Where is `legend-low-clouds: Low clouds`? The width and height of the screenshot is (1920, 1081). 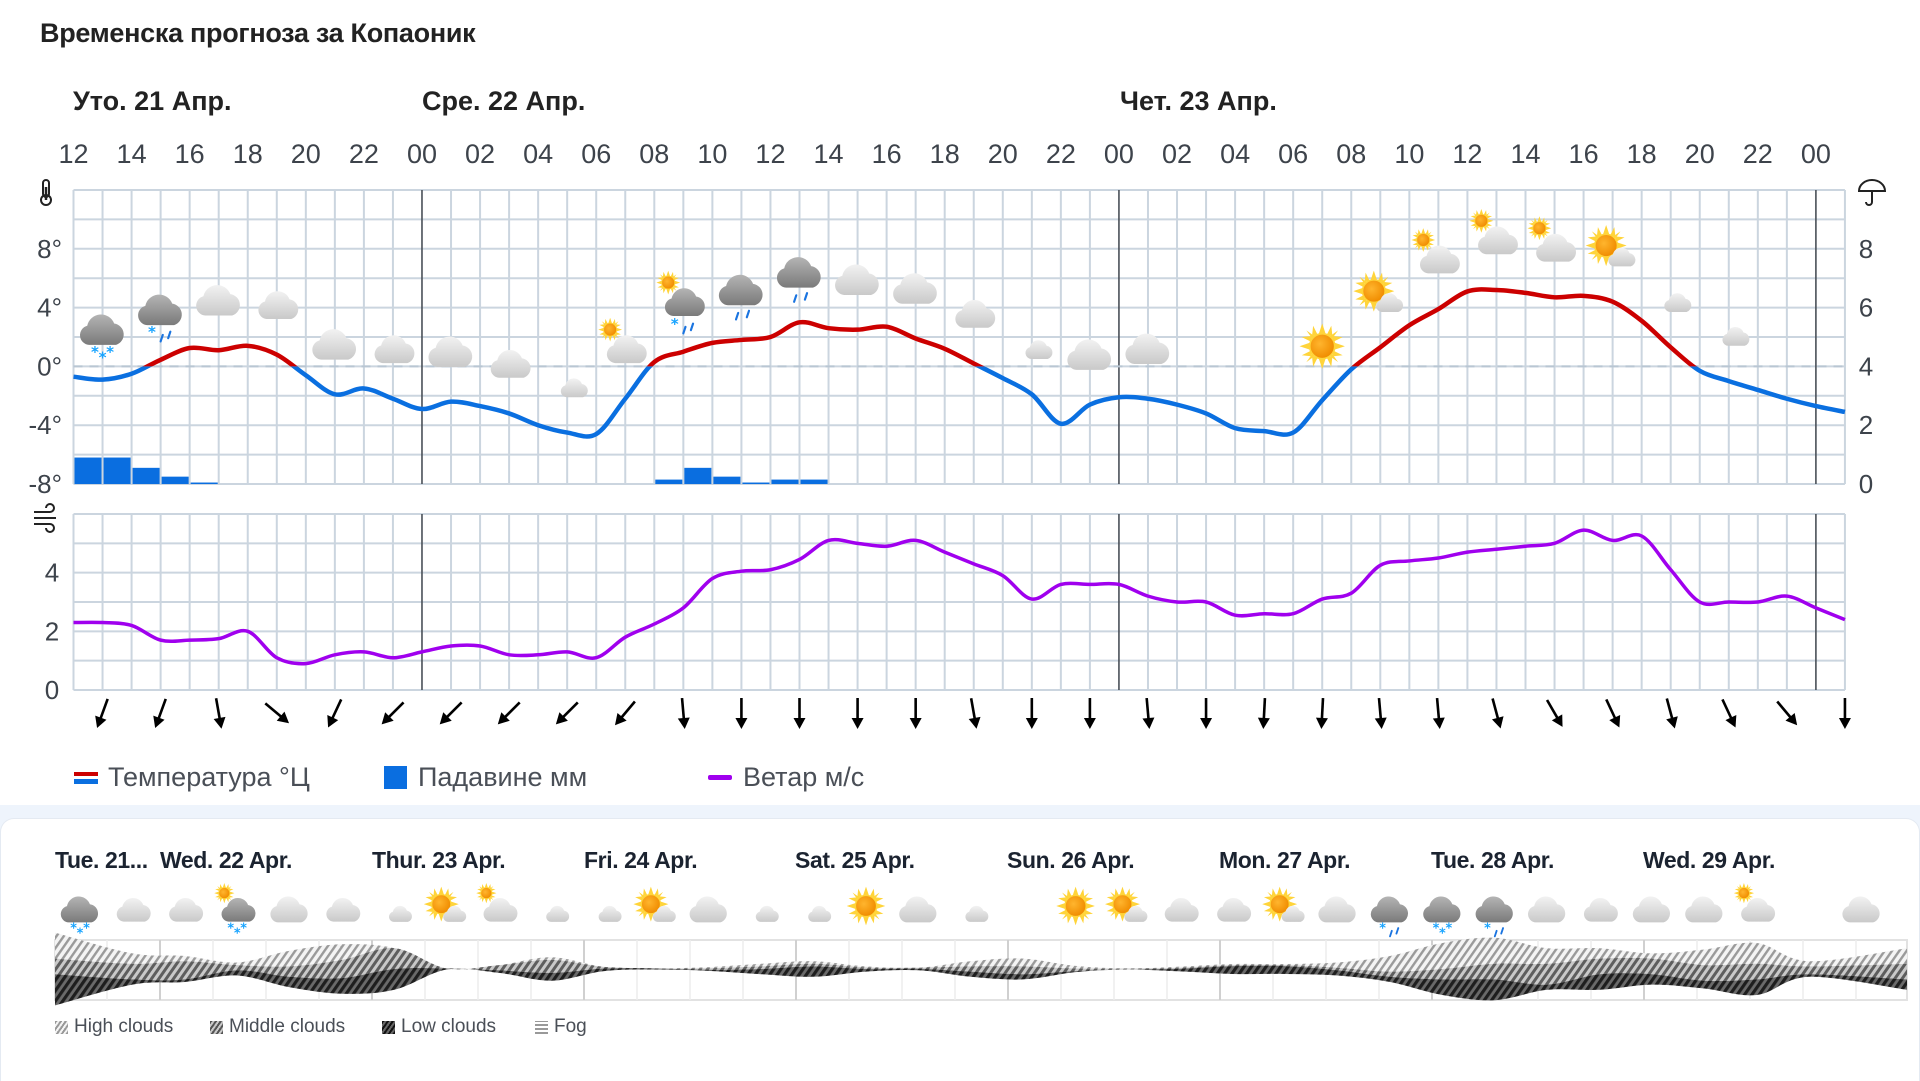
legend-low-clouds: Low clouds is located at coordinates (439, 1027).